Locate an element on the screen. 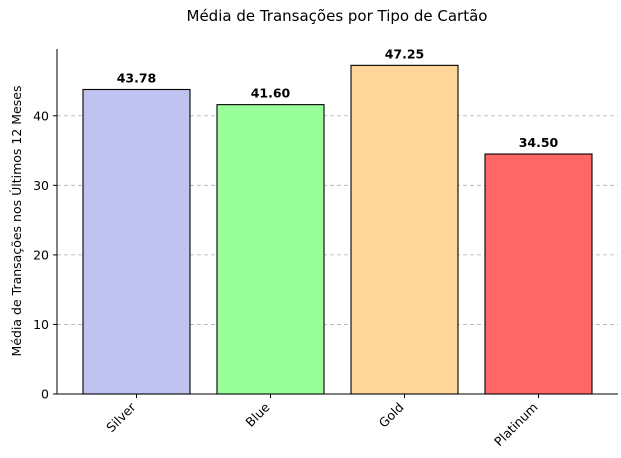  y-tick-label-30: 30 is located at coordinates (41, 185).